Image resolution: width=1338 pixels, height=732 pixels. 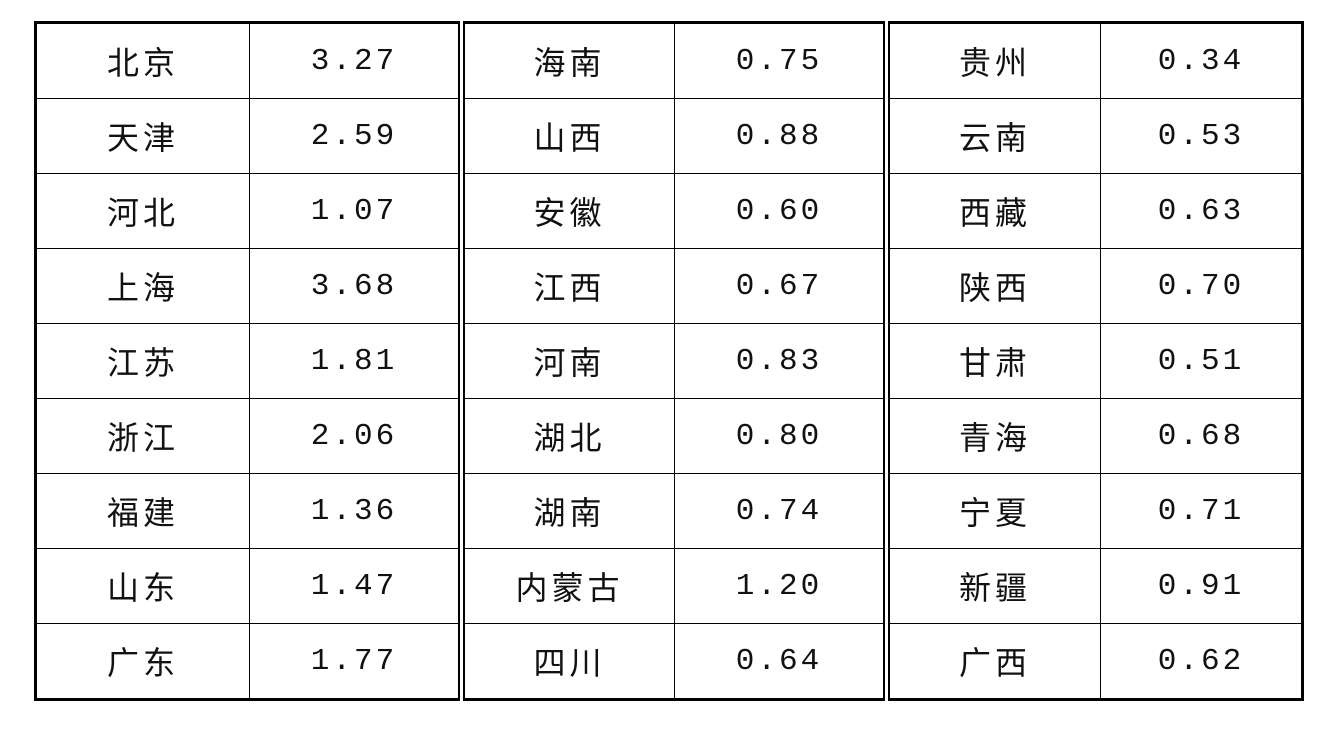 I want to click on province-name-cell: 青海, so click(x=993, y=436).